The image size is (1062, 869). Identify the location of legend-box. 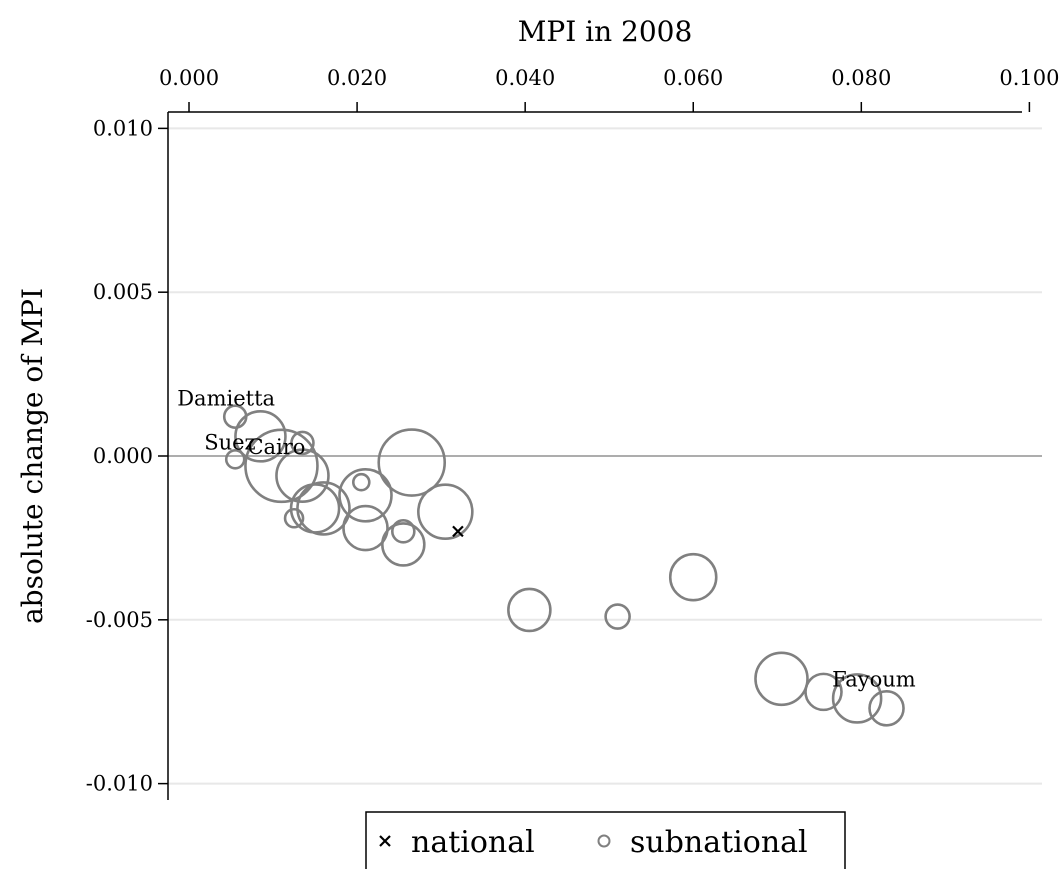
(605, 840).